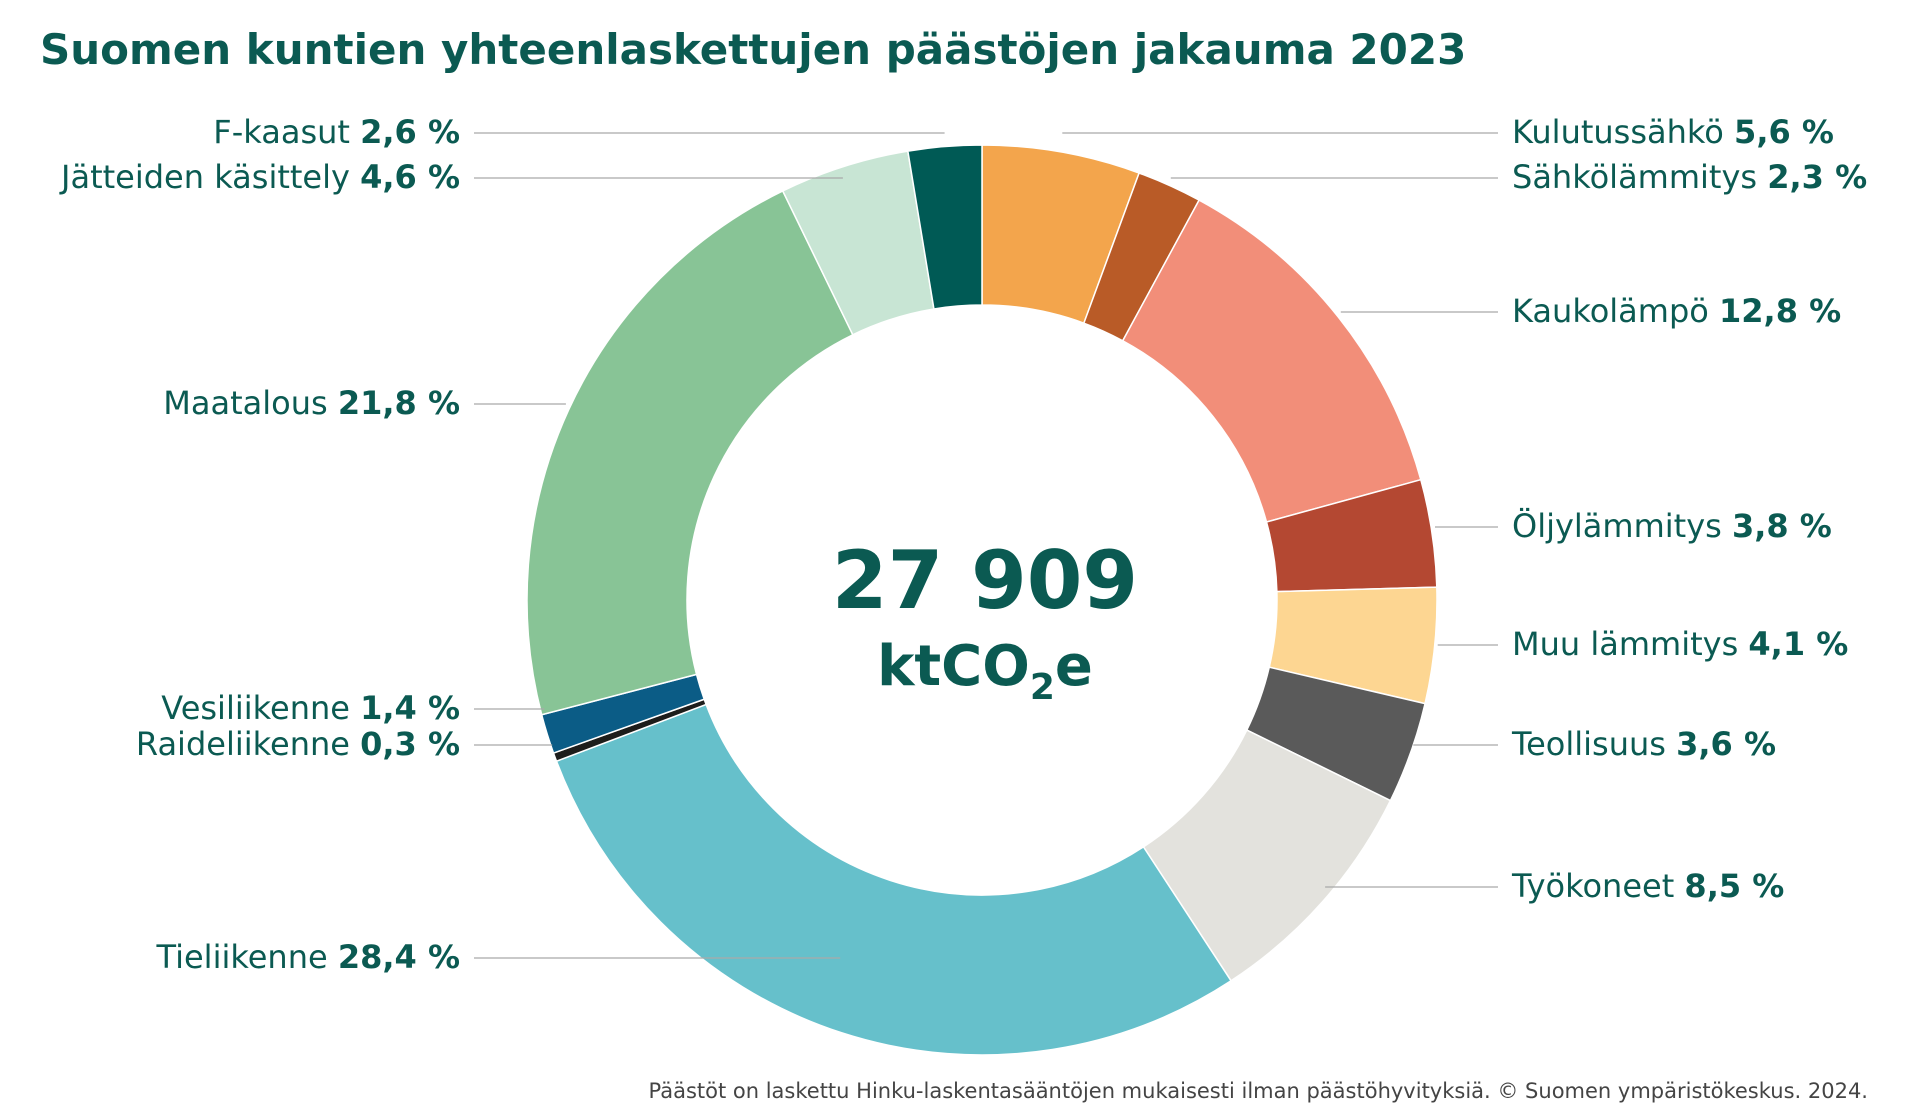 The height and width of the screenshot is (1105, 1920). What do you see at coordinates (1622, 526) in the screenshot?
I see `label-name: Öljylämmitys` at bounding box center [1622, 526].